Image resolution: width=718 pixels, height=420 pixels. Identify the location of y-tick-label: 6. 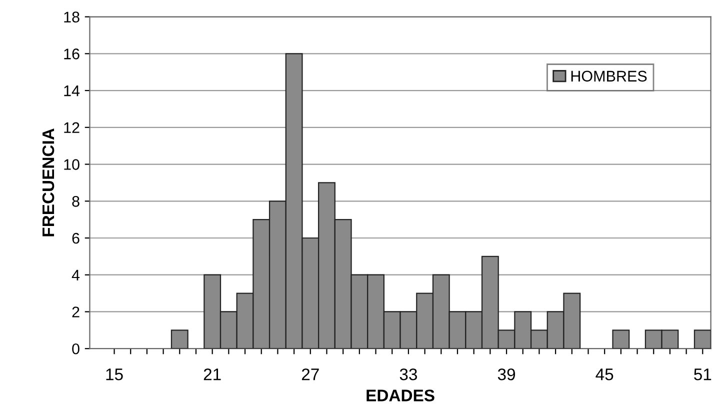
(76, 238).